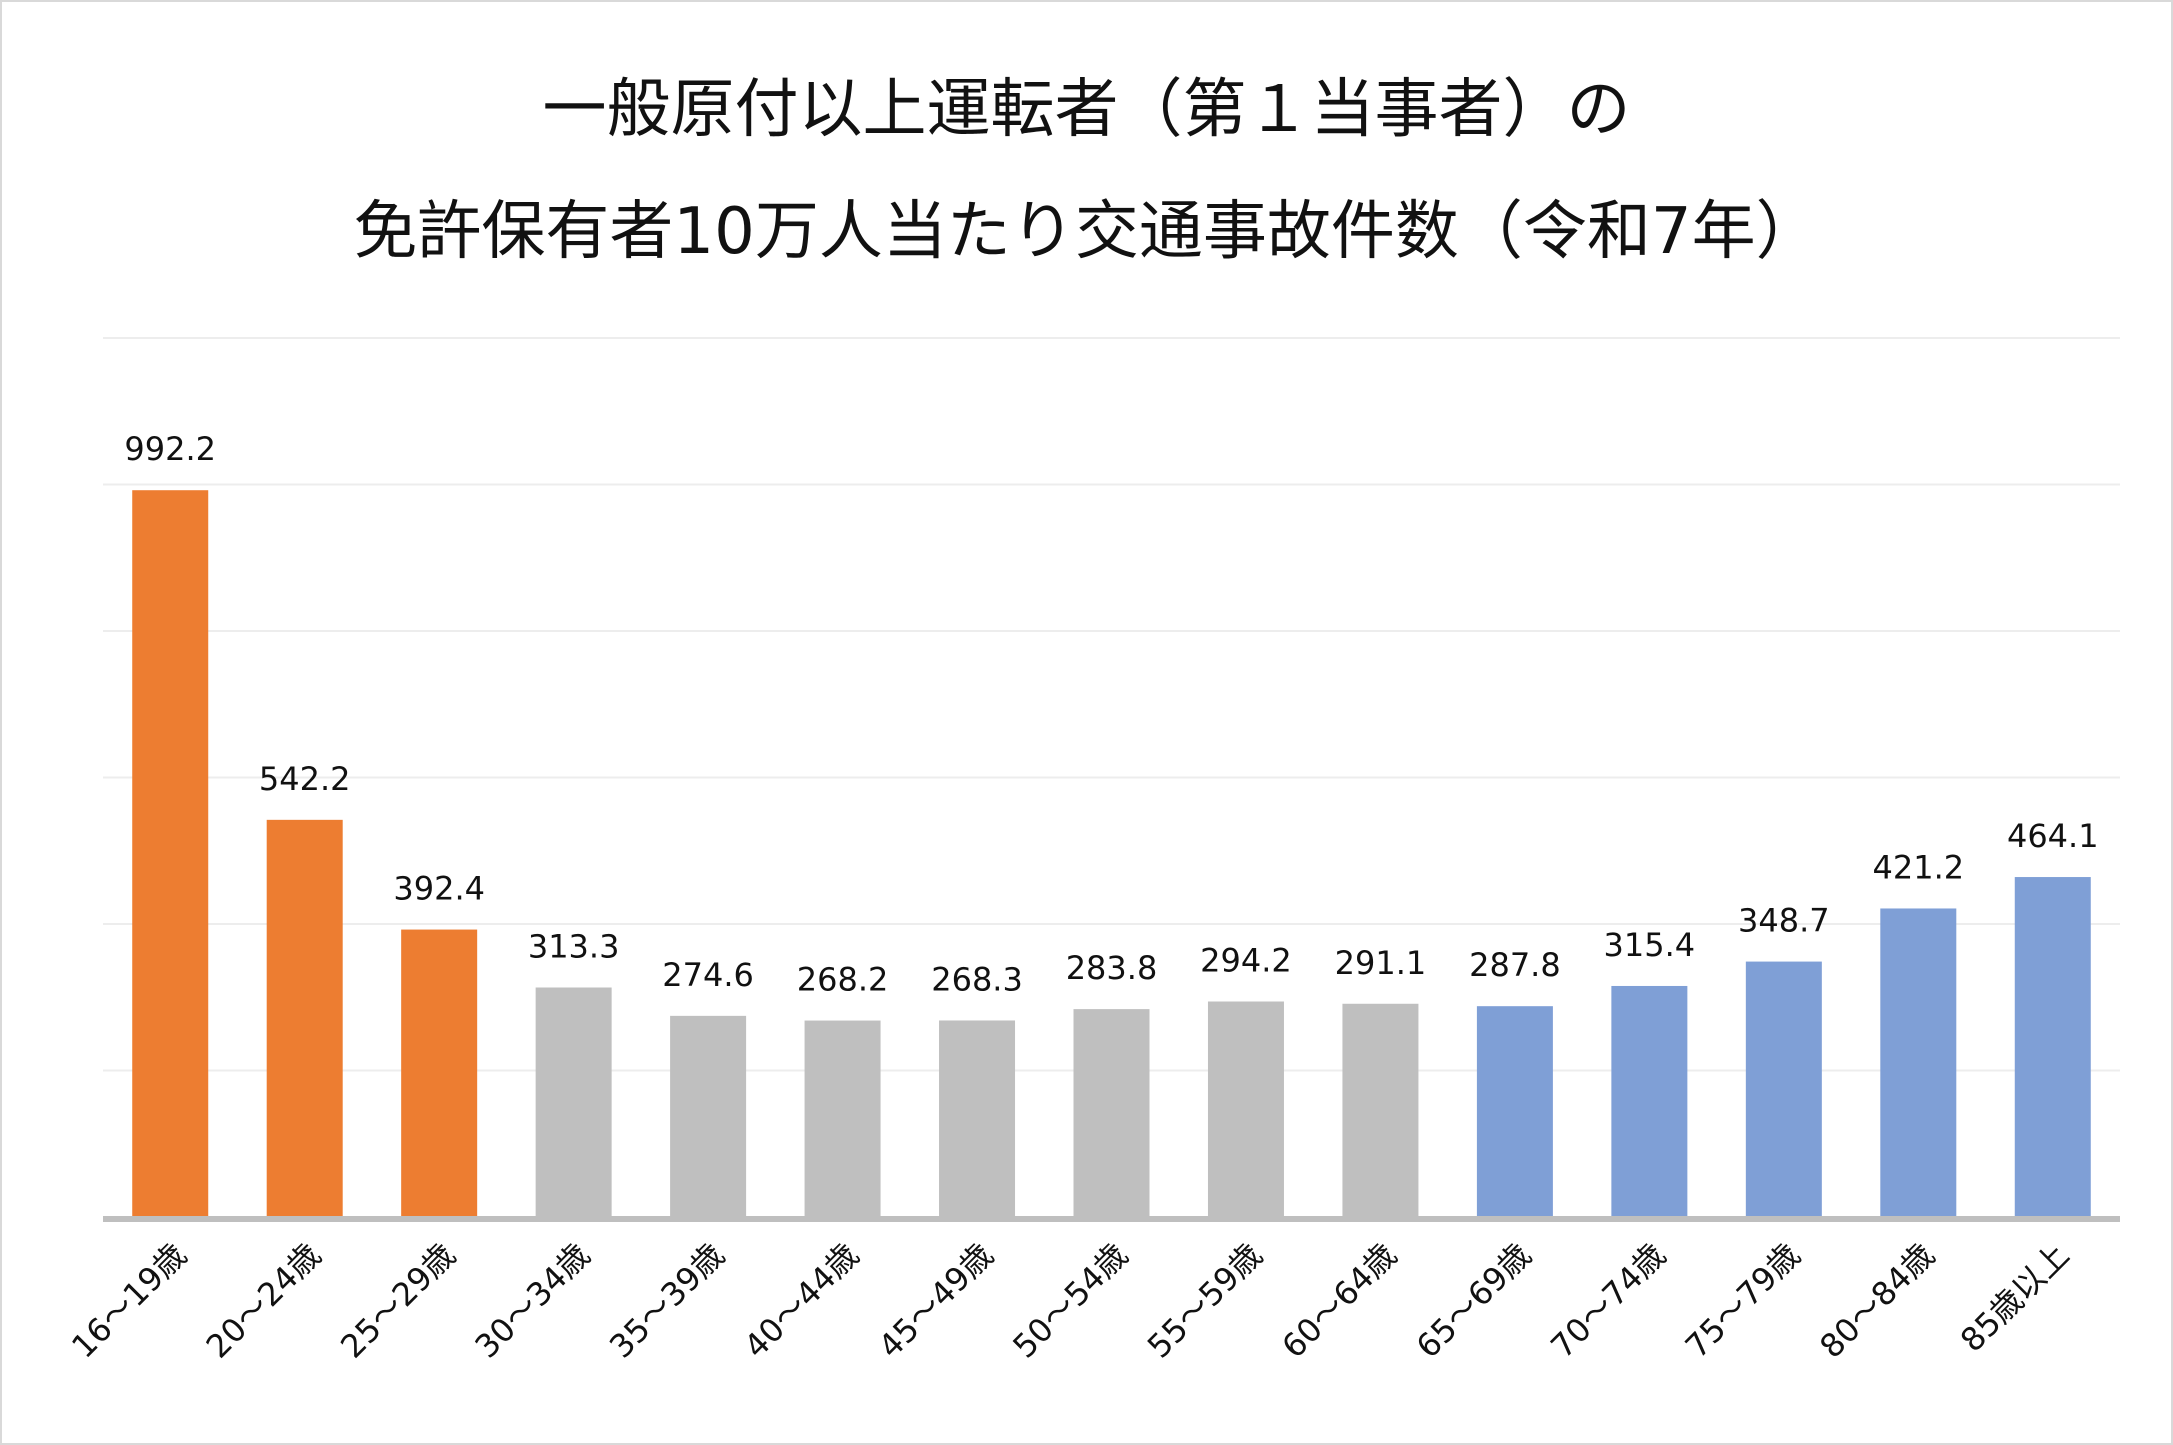 This screenshot has width=2173, height=1445. I want to click on x-tick-label: 50～54歳, so click(1070, 1301).